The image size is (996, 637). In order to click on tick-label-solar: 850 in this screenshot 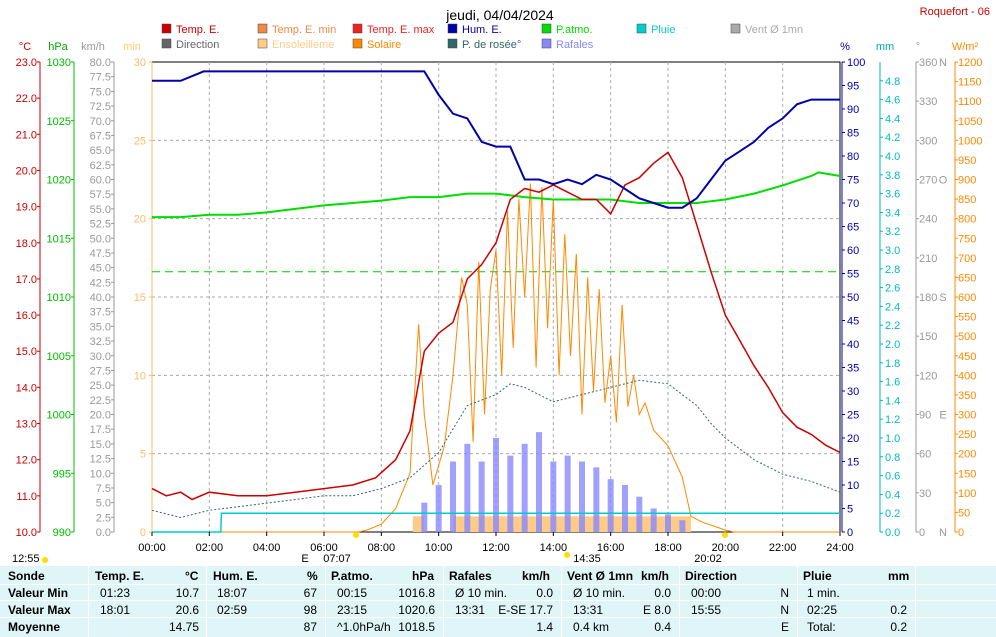, I will do `click(967, 200)`.